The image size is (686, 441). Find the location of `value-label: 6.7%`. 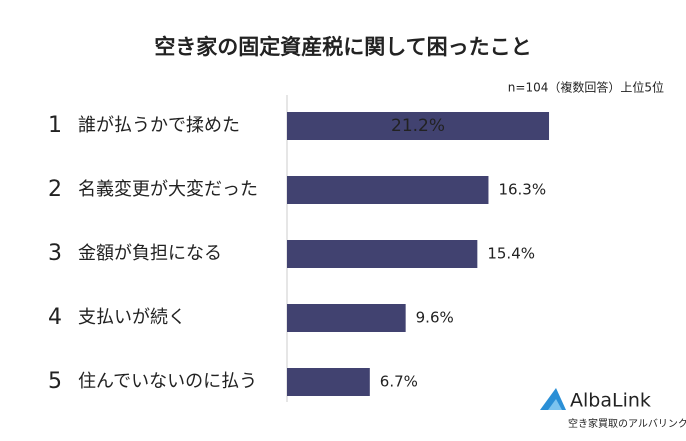

value-label: 6.7% is located at coordinates (399, 382).